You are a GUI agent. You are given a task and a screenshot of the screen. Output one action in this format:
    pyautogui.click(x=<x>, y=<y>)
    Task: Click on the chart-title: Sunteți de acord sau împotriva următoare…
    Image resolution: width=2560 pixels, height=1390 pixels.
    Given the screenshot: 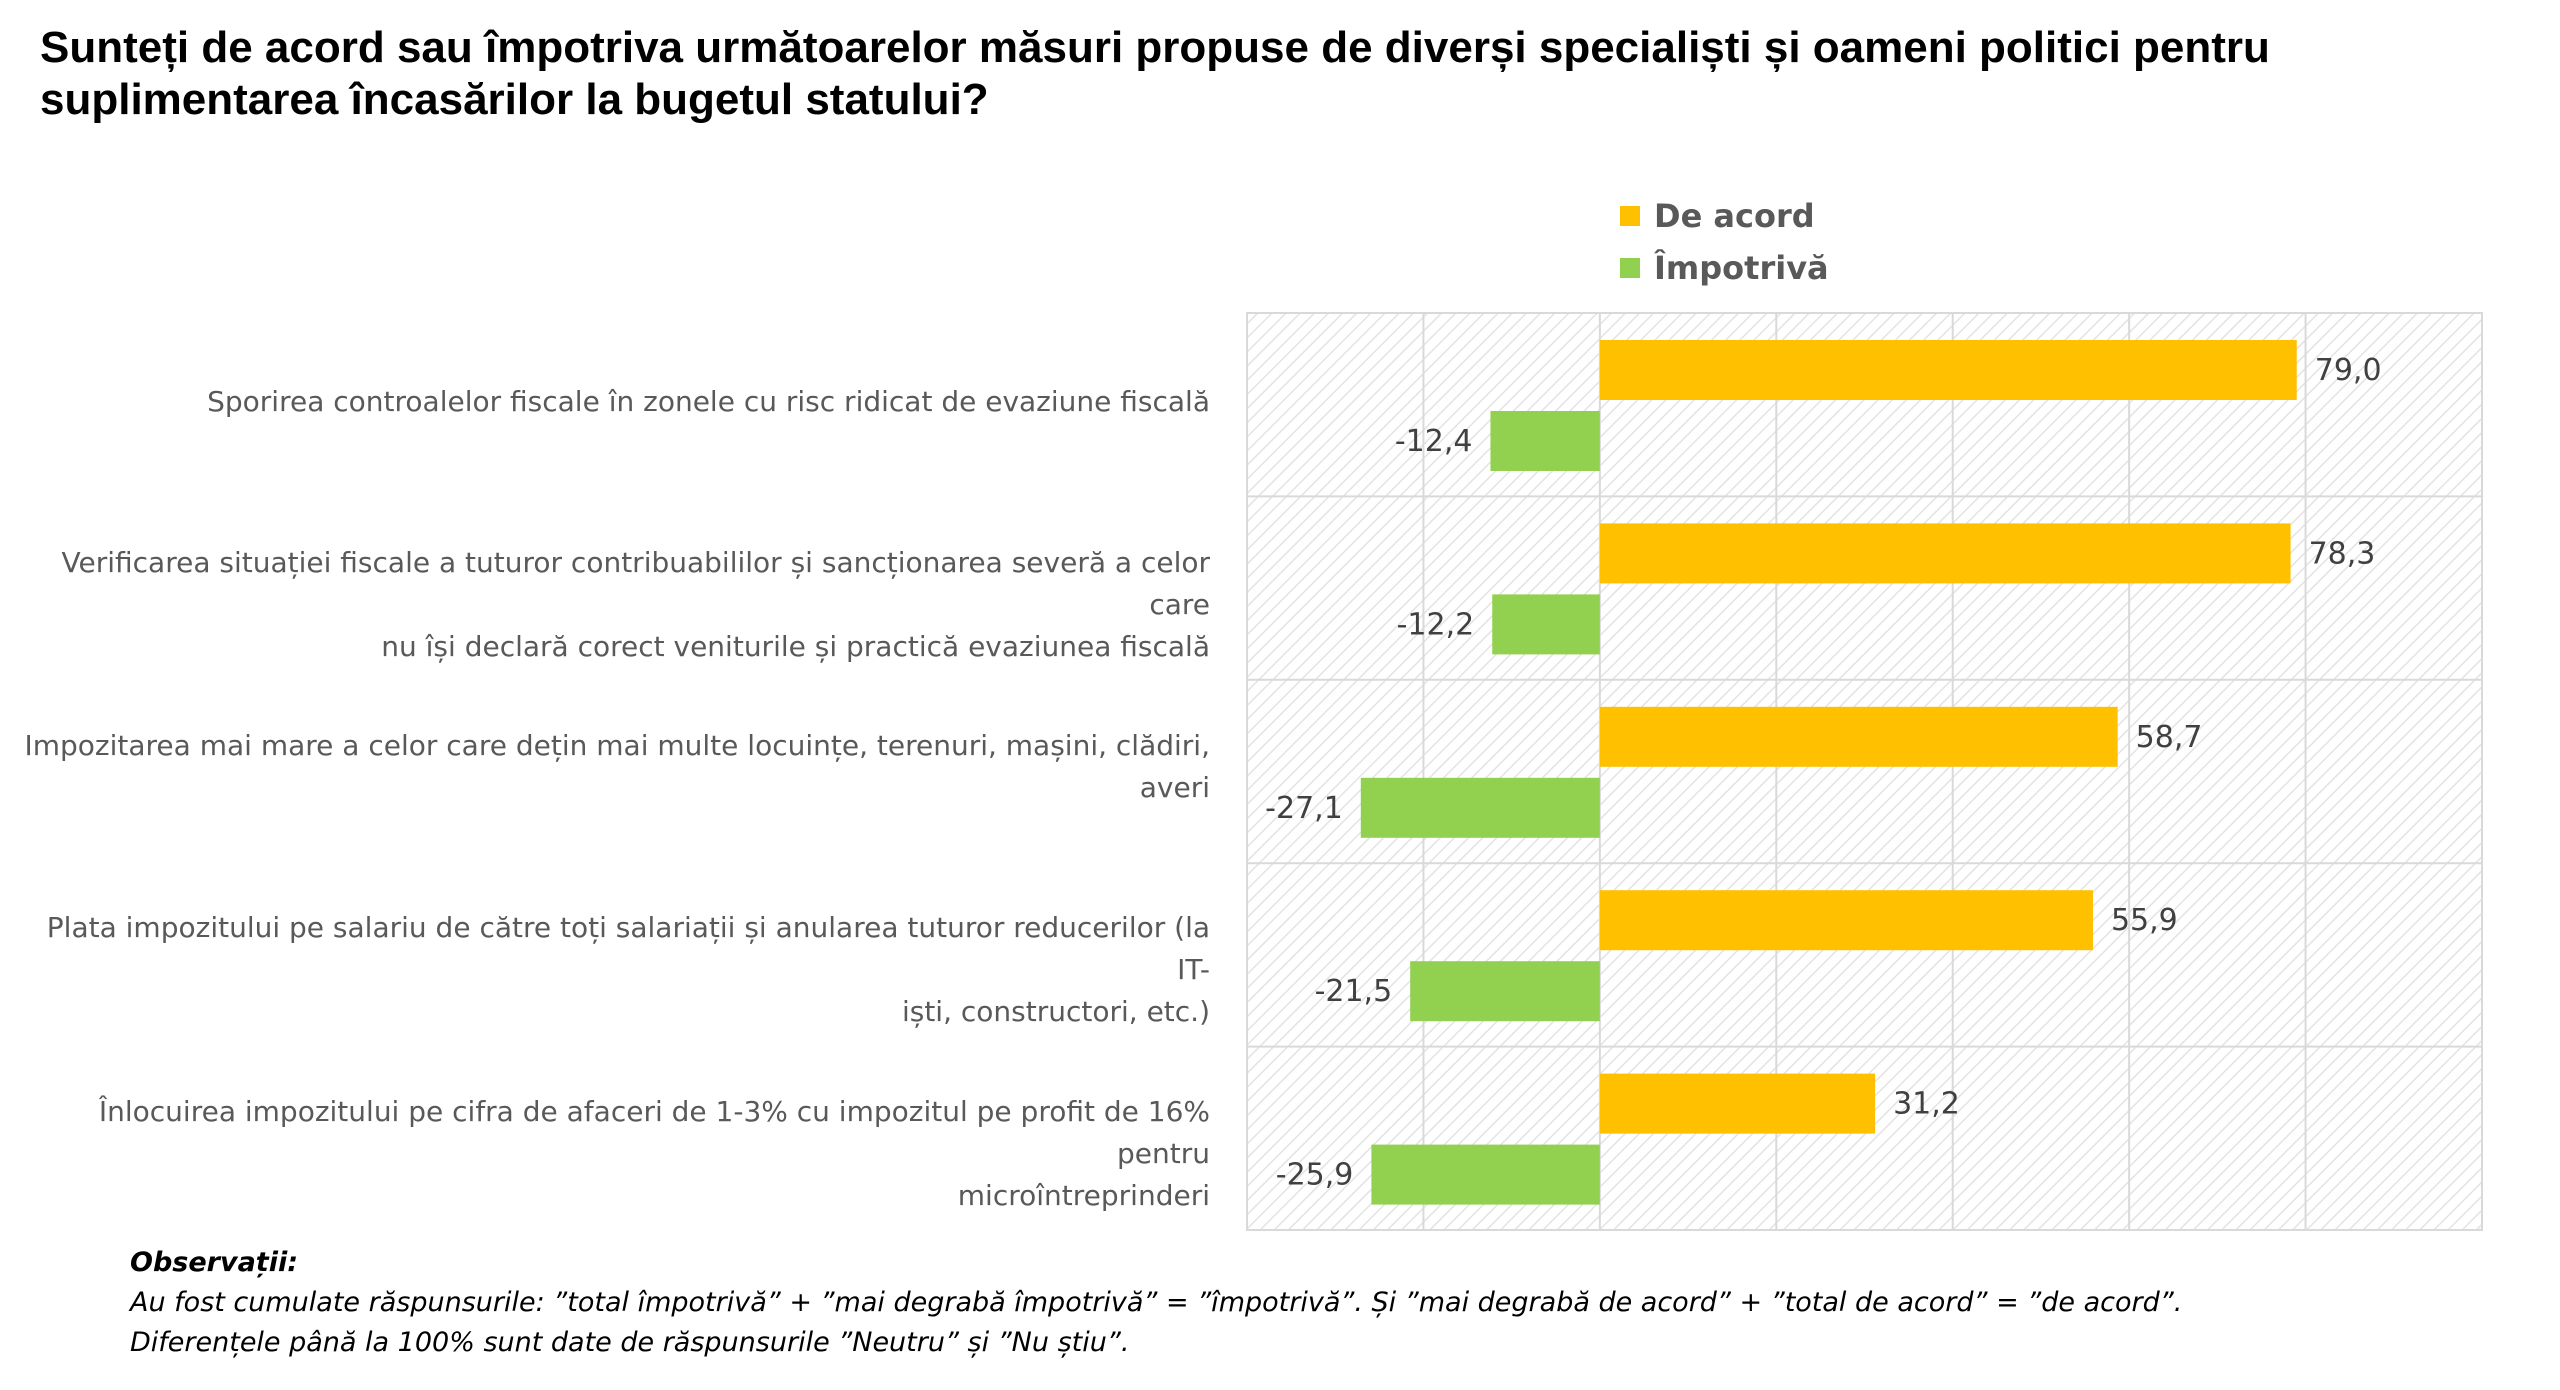 What is the action you would take?
    pyautogui.click(x=1290, y=74)
    